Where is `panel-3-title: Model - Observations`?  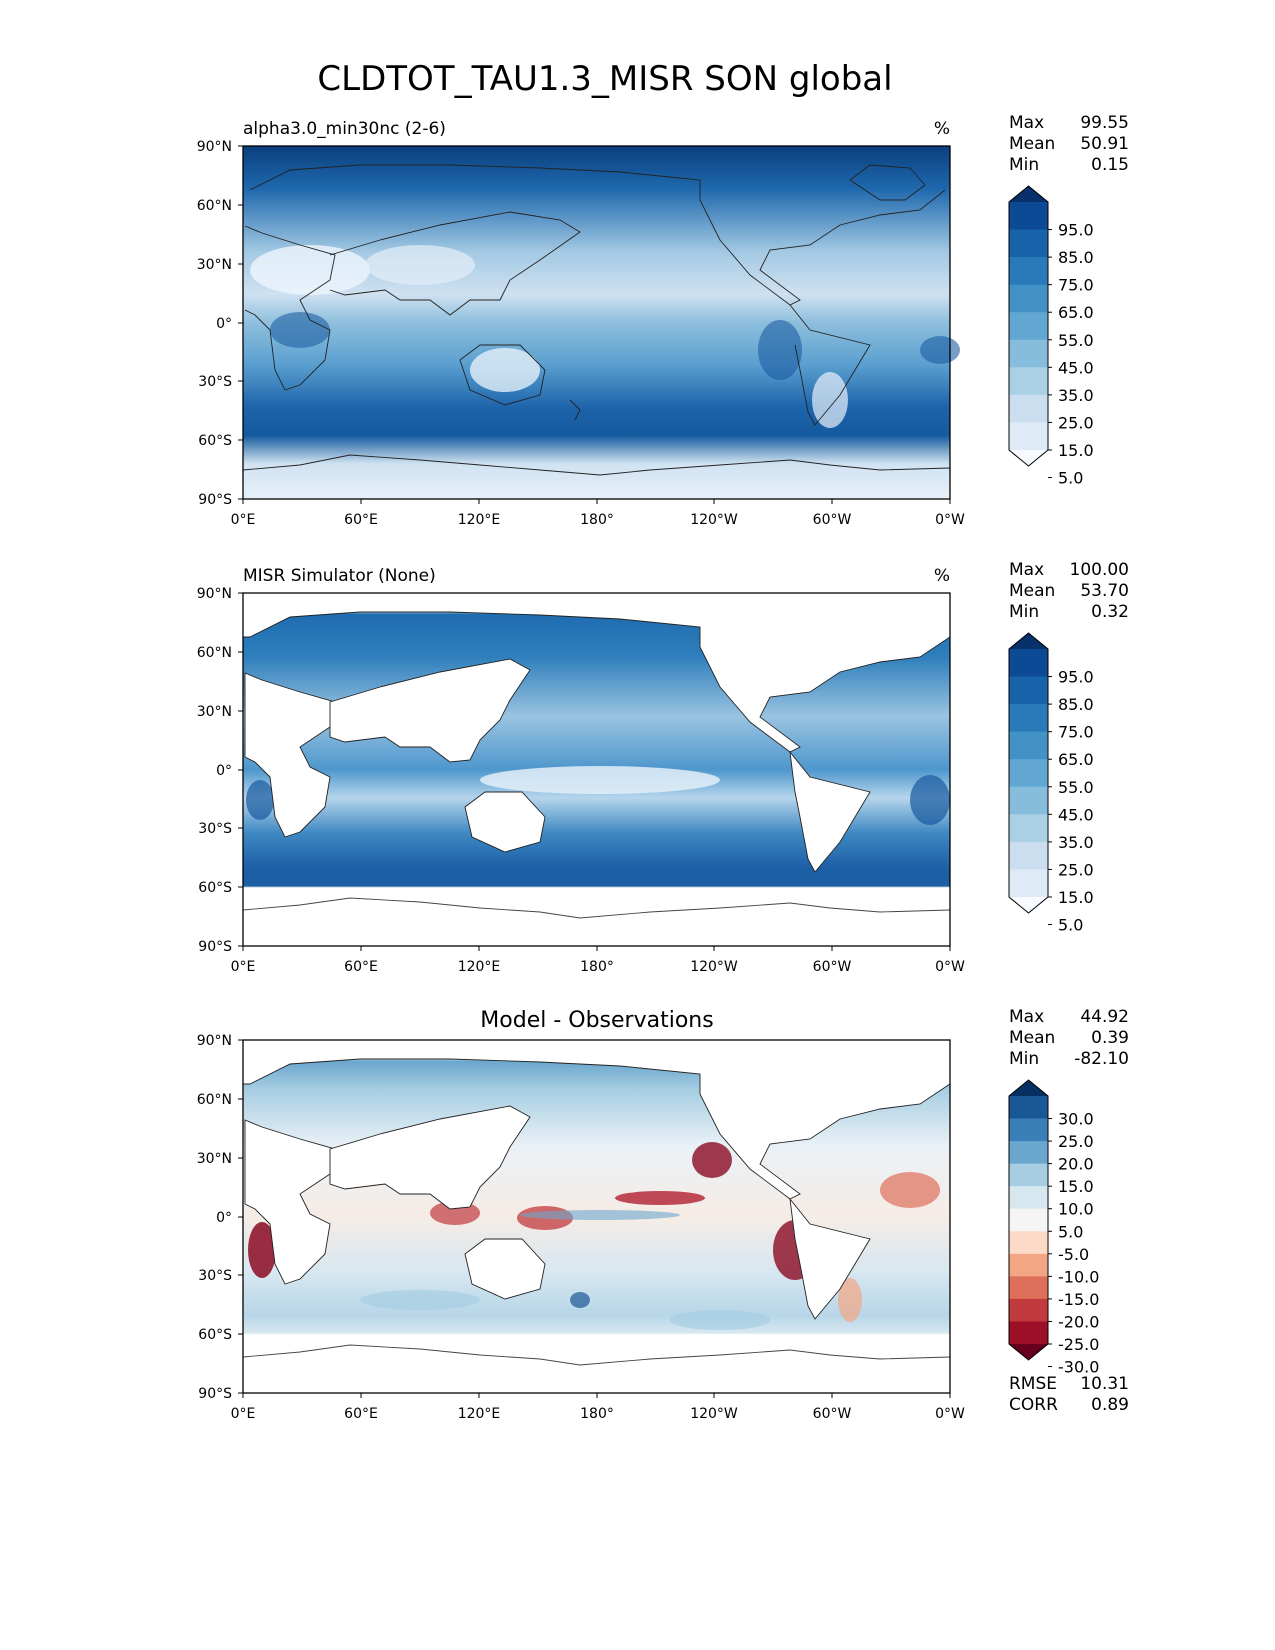 panel-3-title: Model - Observations is located at coordinates (596, 1020).